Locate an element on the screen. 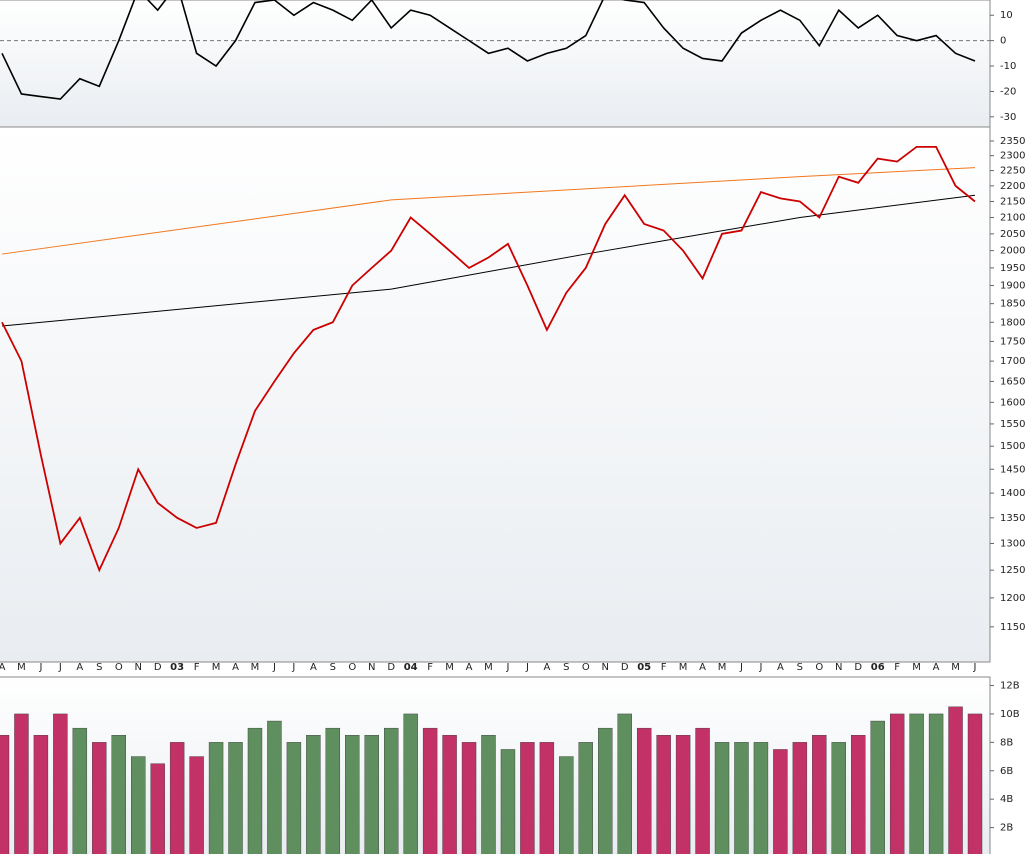 This screenshot has height=854, width=1028. oscillator-panel is located at coordinates (495, 64).